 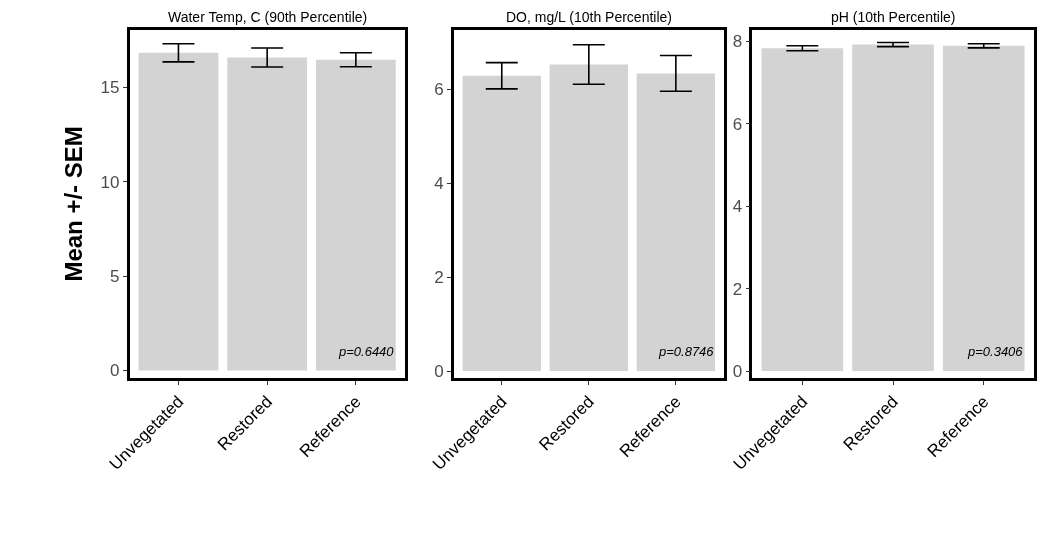 I want to click on chart-title: DO, mg/L (10th Percentile), so click(x=589, y=17).